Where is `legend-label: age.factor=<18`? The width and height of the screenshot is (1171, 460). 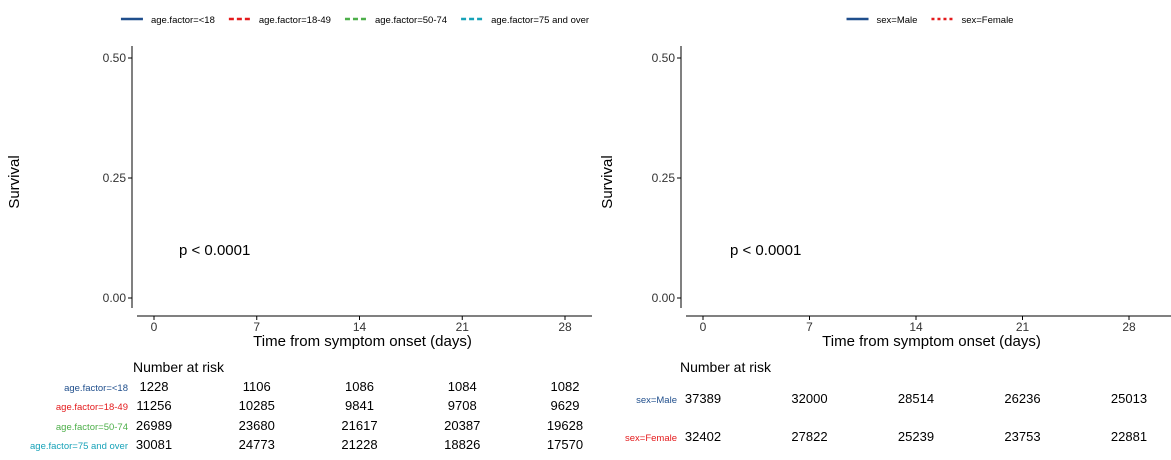
legend-label: age.factor=<18 is located at coordinates (183, 20).